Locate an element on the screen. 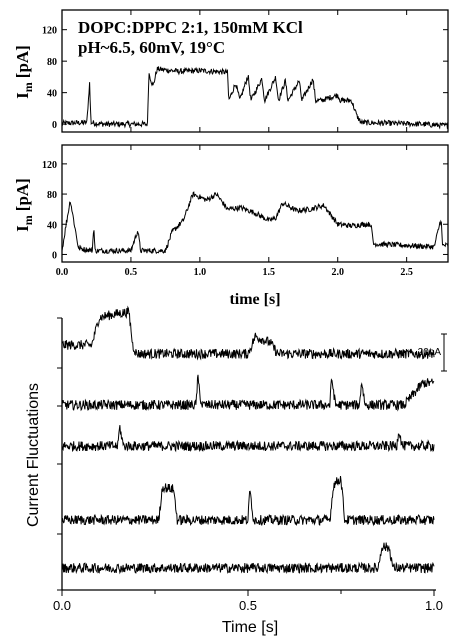 This screenshot has height=641, width=472. x-tick-label: 2.5 is located at coordinates (406, 272).